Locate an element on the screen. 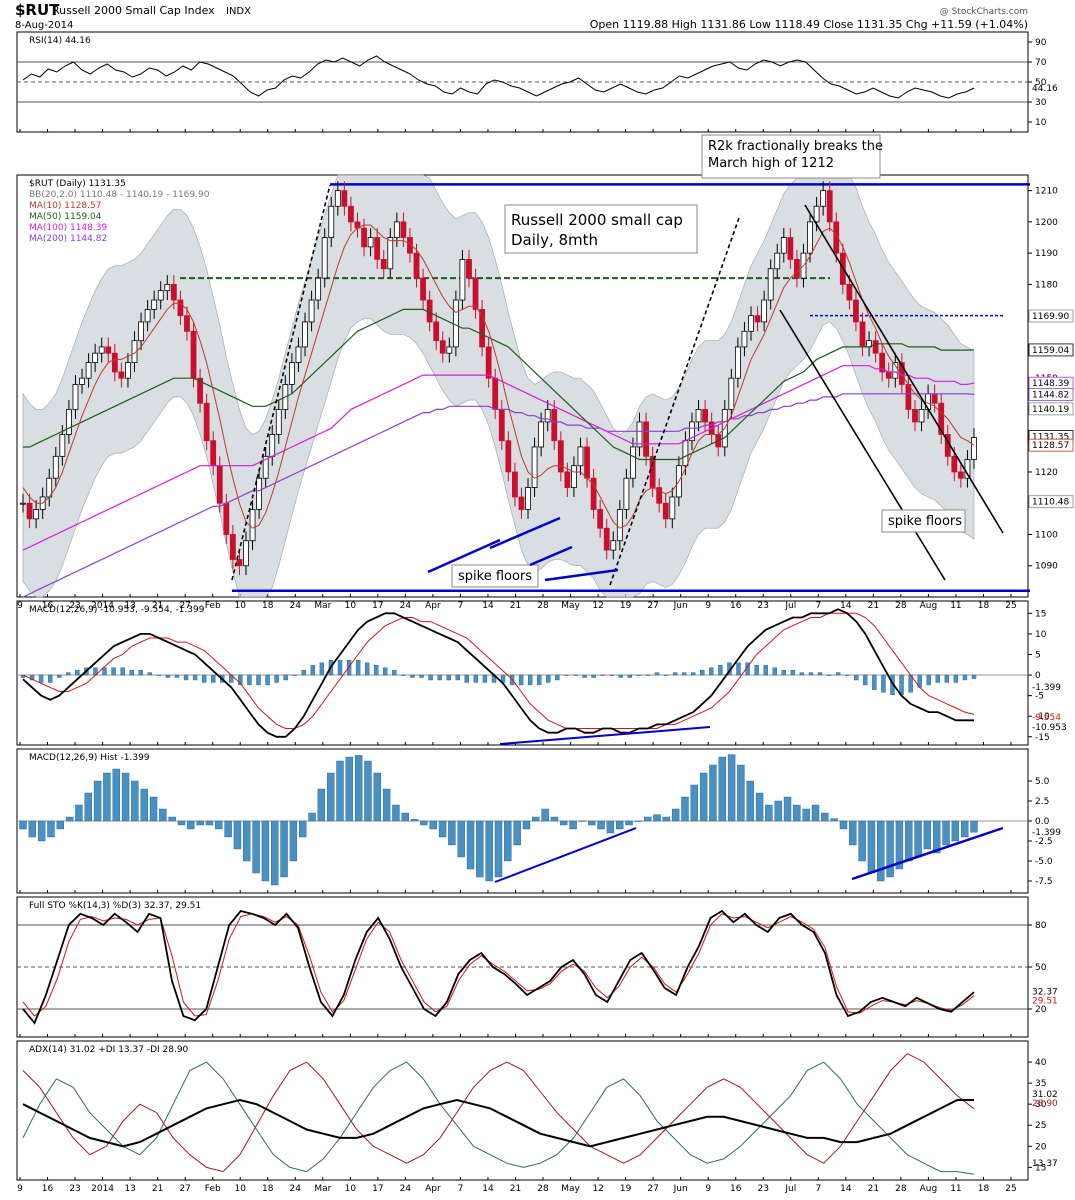 The width and height of the screenshot is (1075, 1200). x-tick-label: 13 is located at coordinates (129, 1189).